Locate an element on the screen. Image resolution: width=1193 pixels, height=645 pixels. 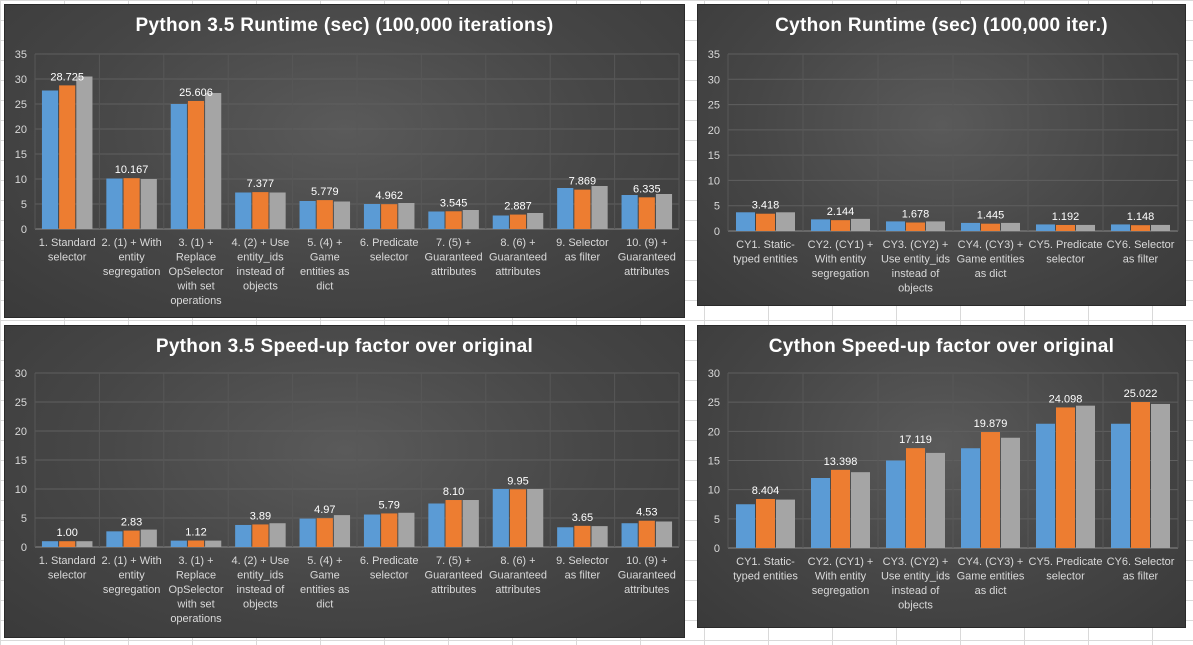
data-label: 2.83 is located at coordinates (131, 523).